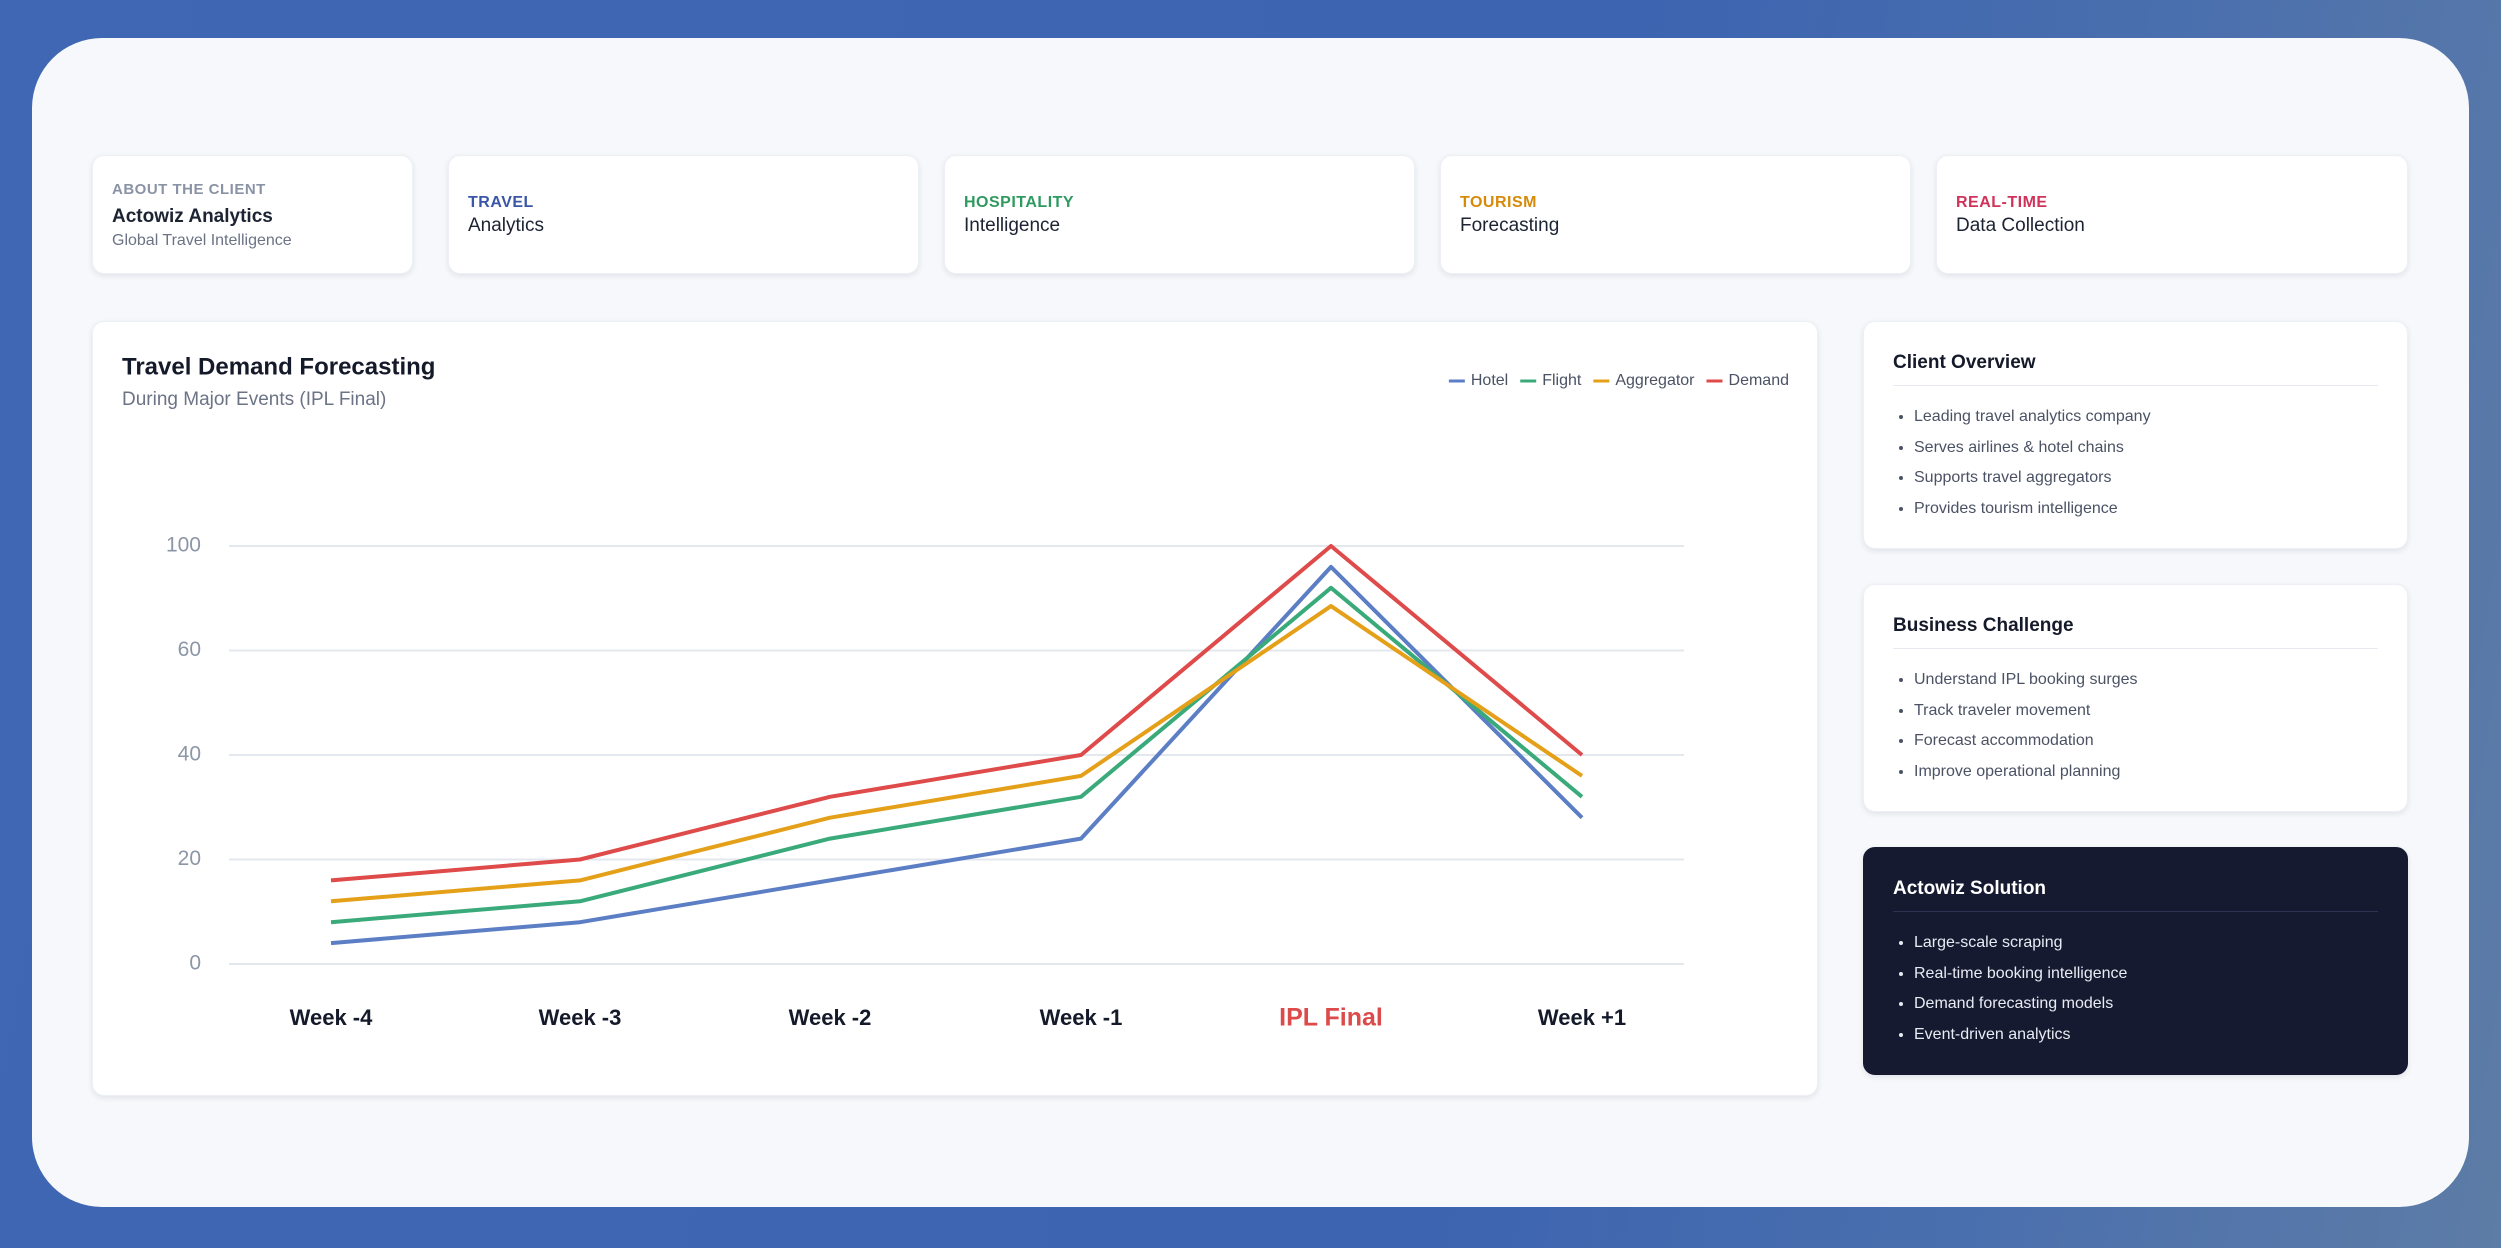  I want to click on x-tick-label: Week -1, so click(1081, 1017).